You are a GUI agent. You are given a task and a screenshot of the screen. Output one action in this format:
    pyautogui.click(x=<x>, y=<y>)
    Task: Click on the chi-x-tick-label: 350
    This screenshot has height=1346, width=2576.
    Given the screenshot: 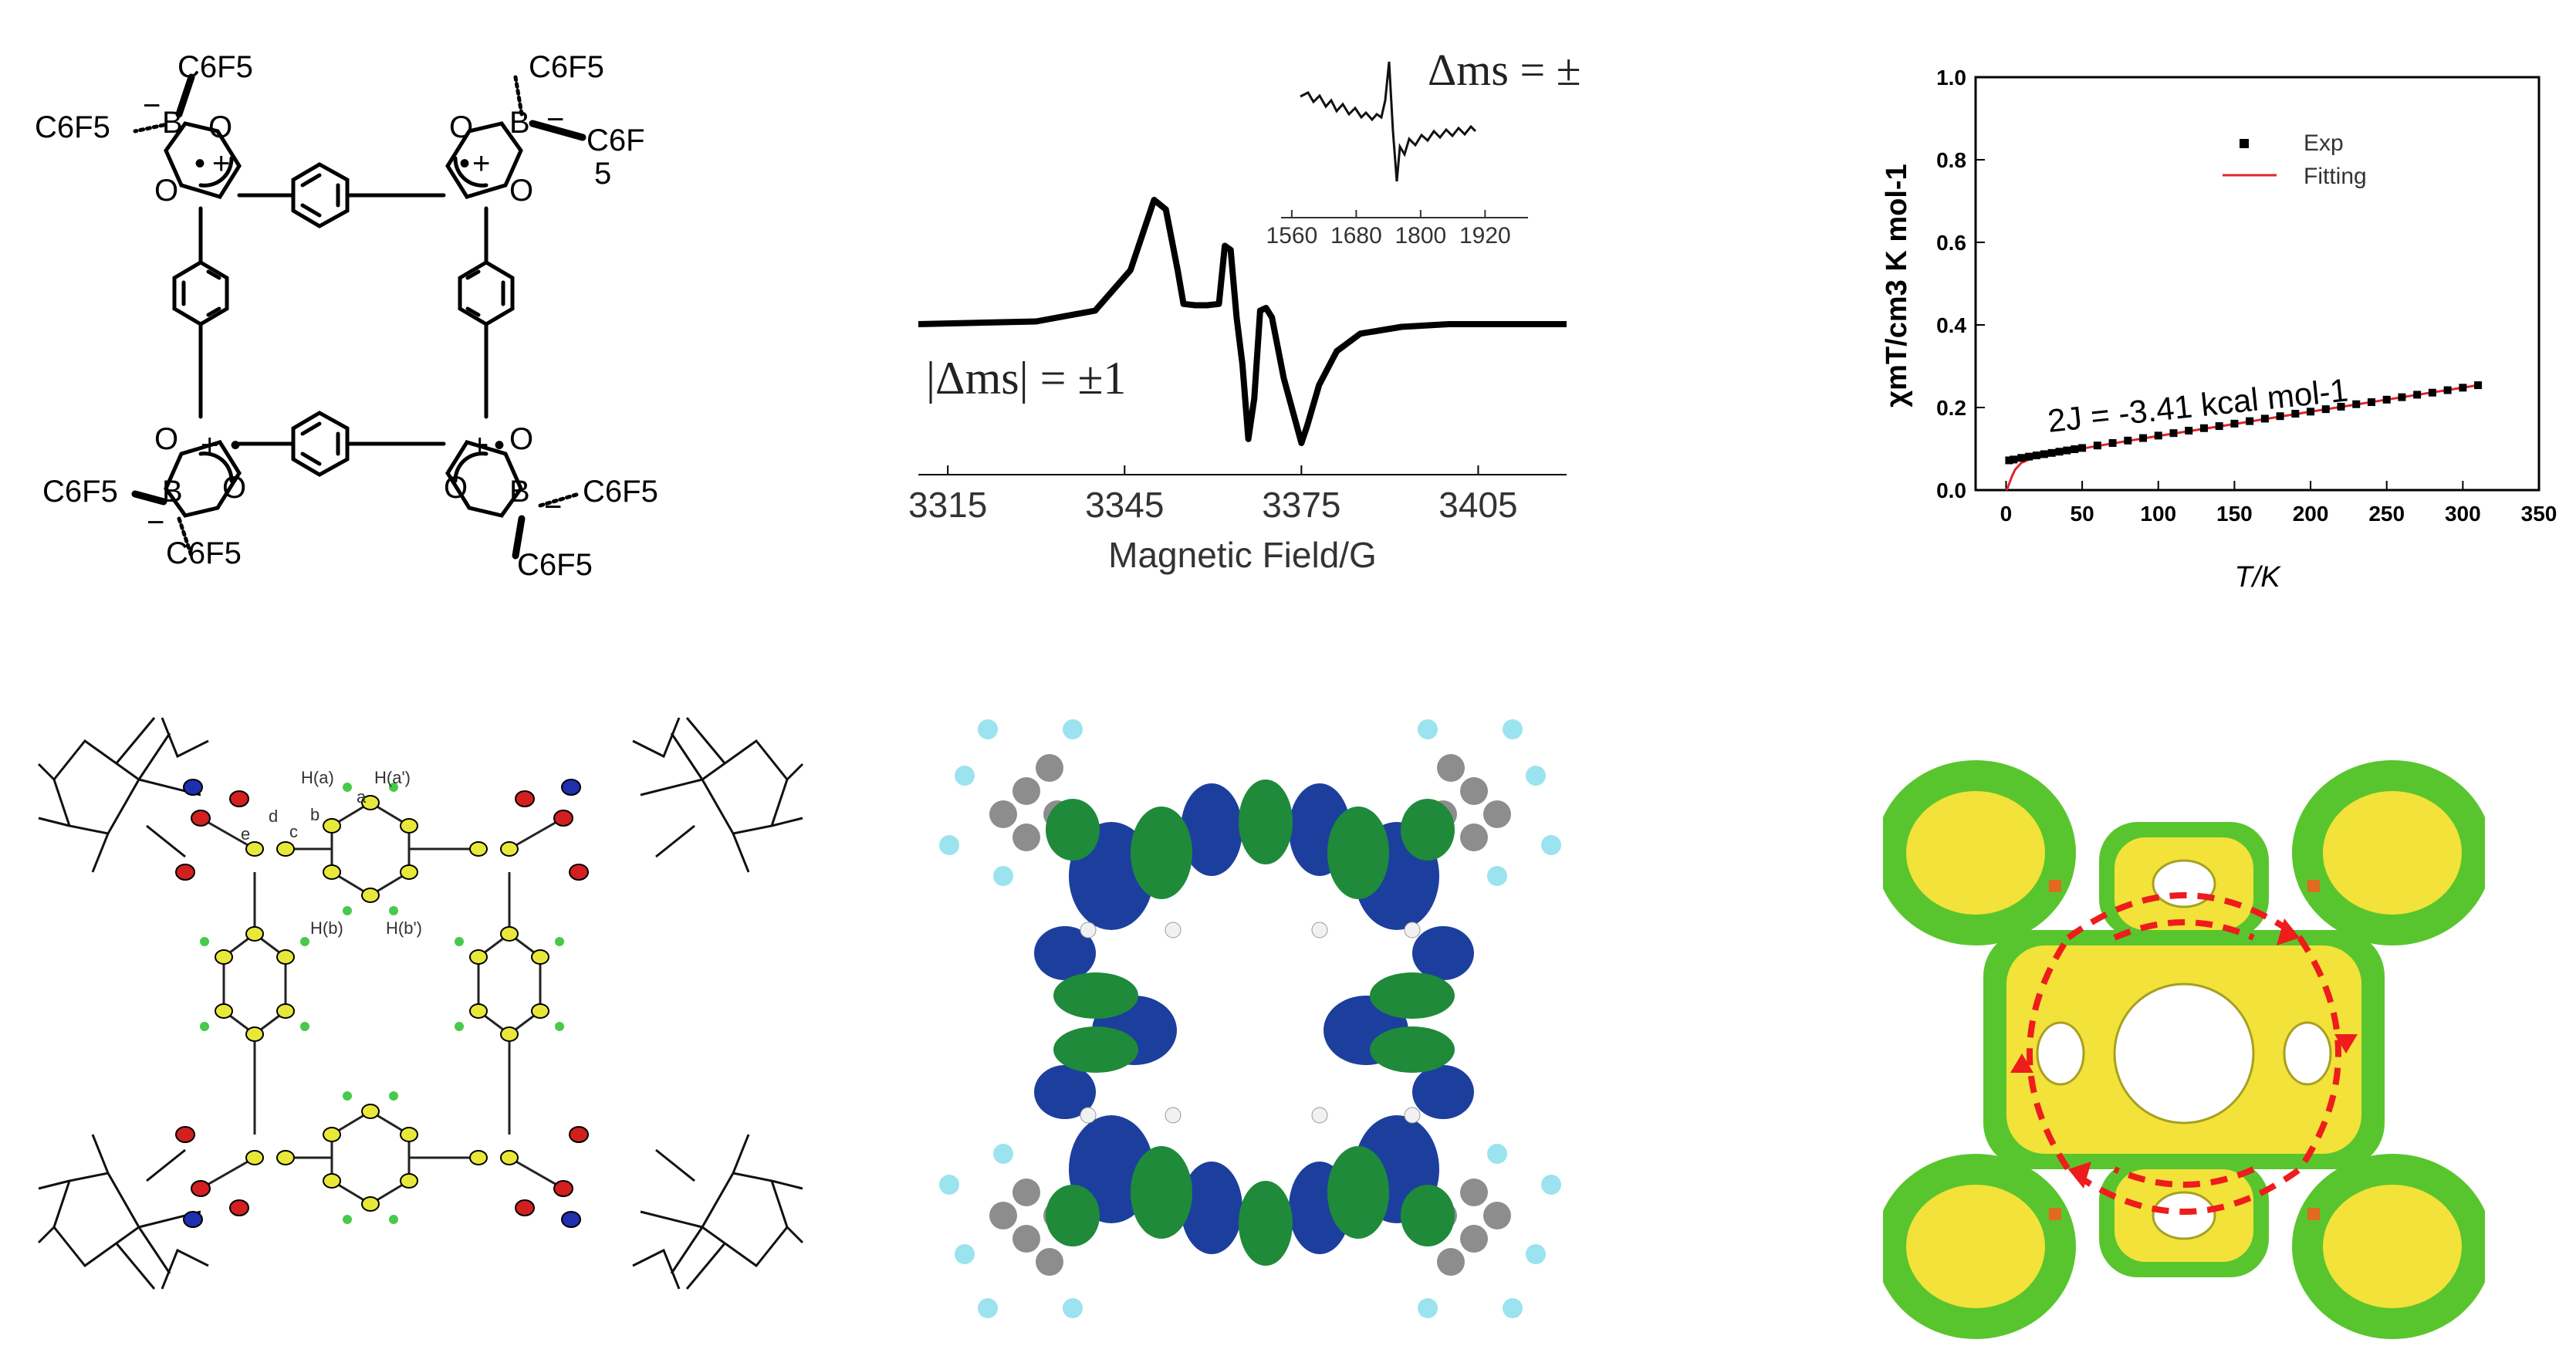 What is the action you would take?
    pyautogui.click(x=2539, y=514)
    